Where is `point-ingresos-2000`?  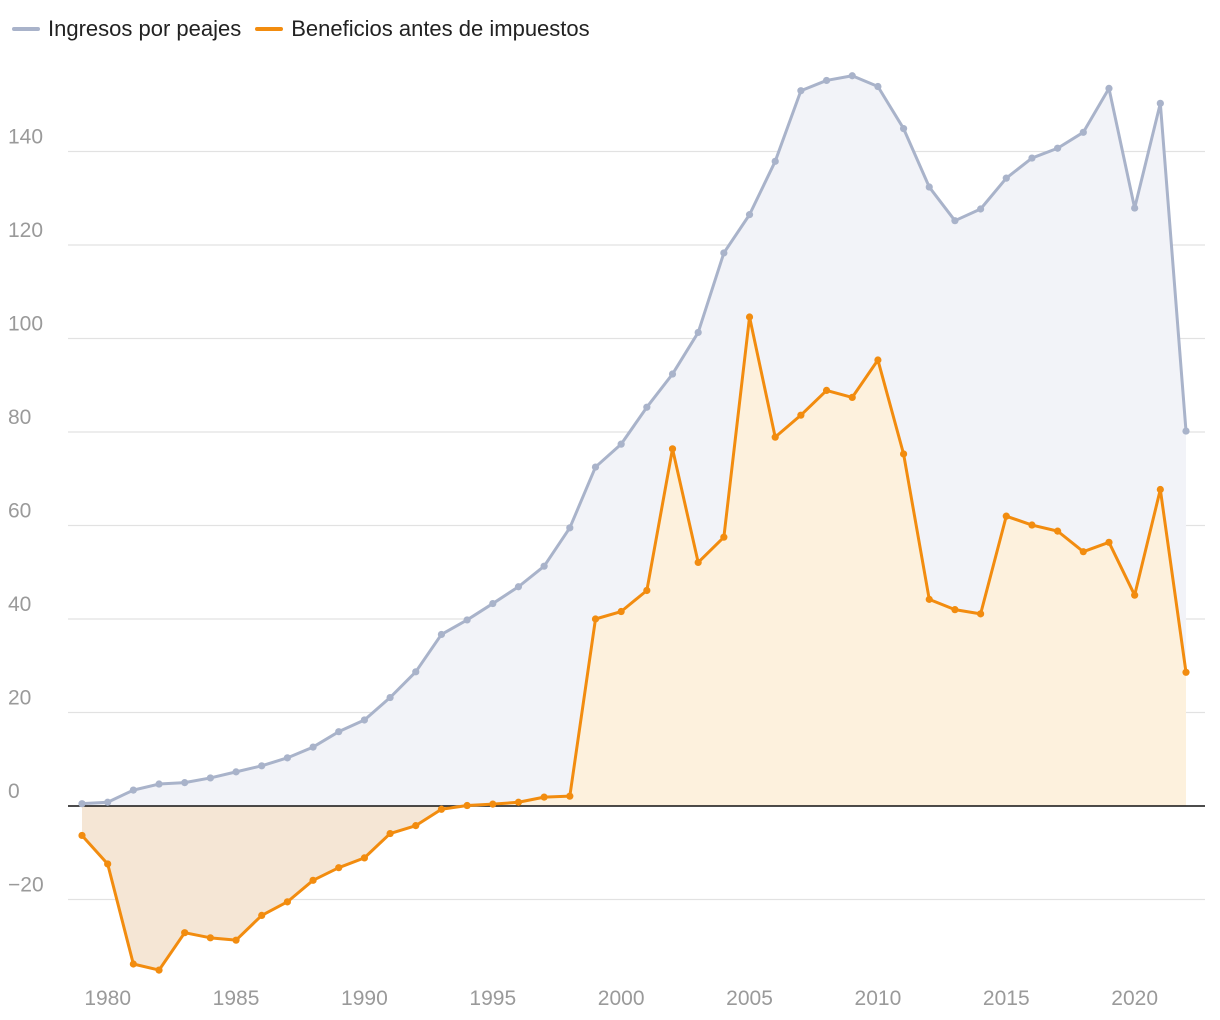 point-ingresos-2000 is located at coordinates (621, 444).